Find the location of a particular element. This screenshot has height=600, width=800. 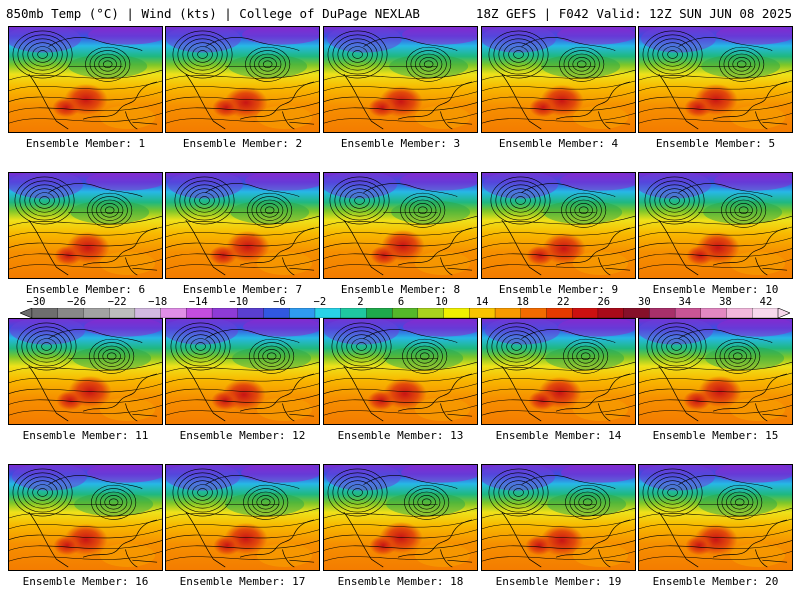

ensemble-member-caption: Ensemble Member: 19 is located at coordinates (558, 581).